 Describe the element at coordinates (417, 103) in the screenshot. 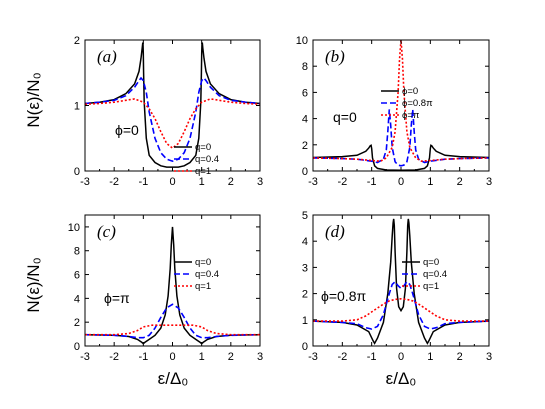

I see `legend-label: ϕ=0.8π` at that location.